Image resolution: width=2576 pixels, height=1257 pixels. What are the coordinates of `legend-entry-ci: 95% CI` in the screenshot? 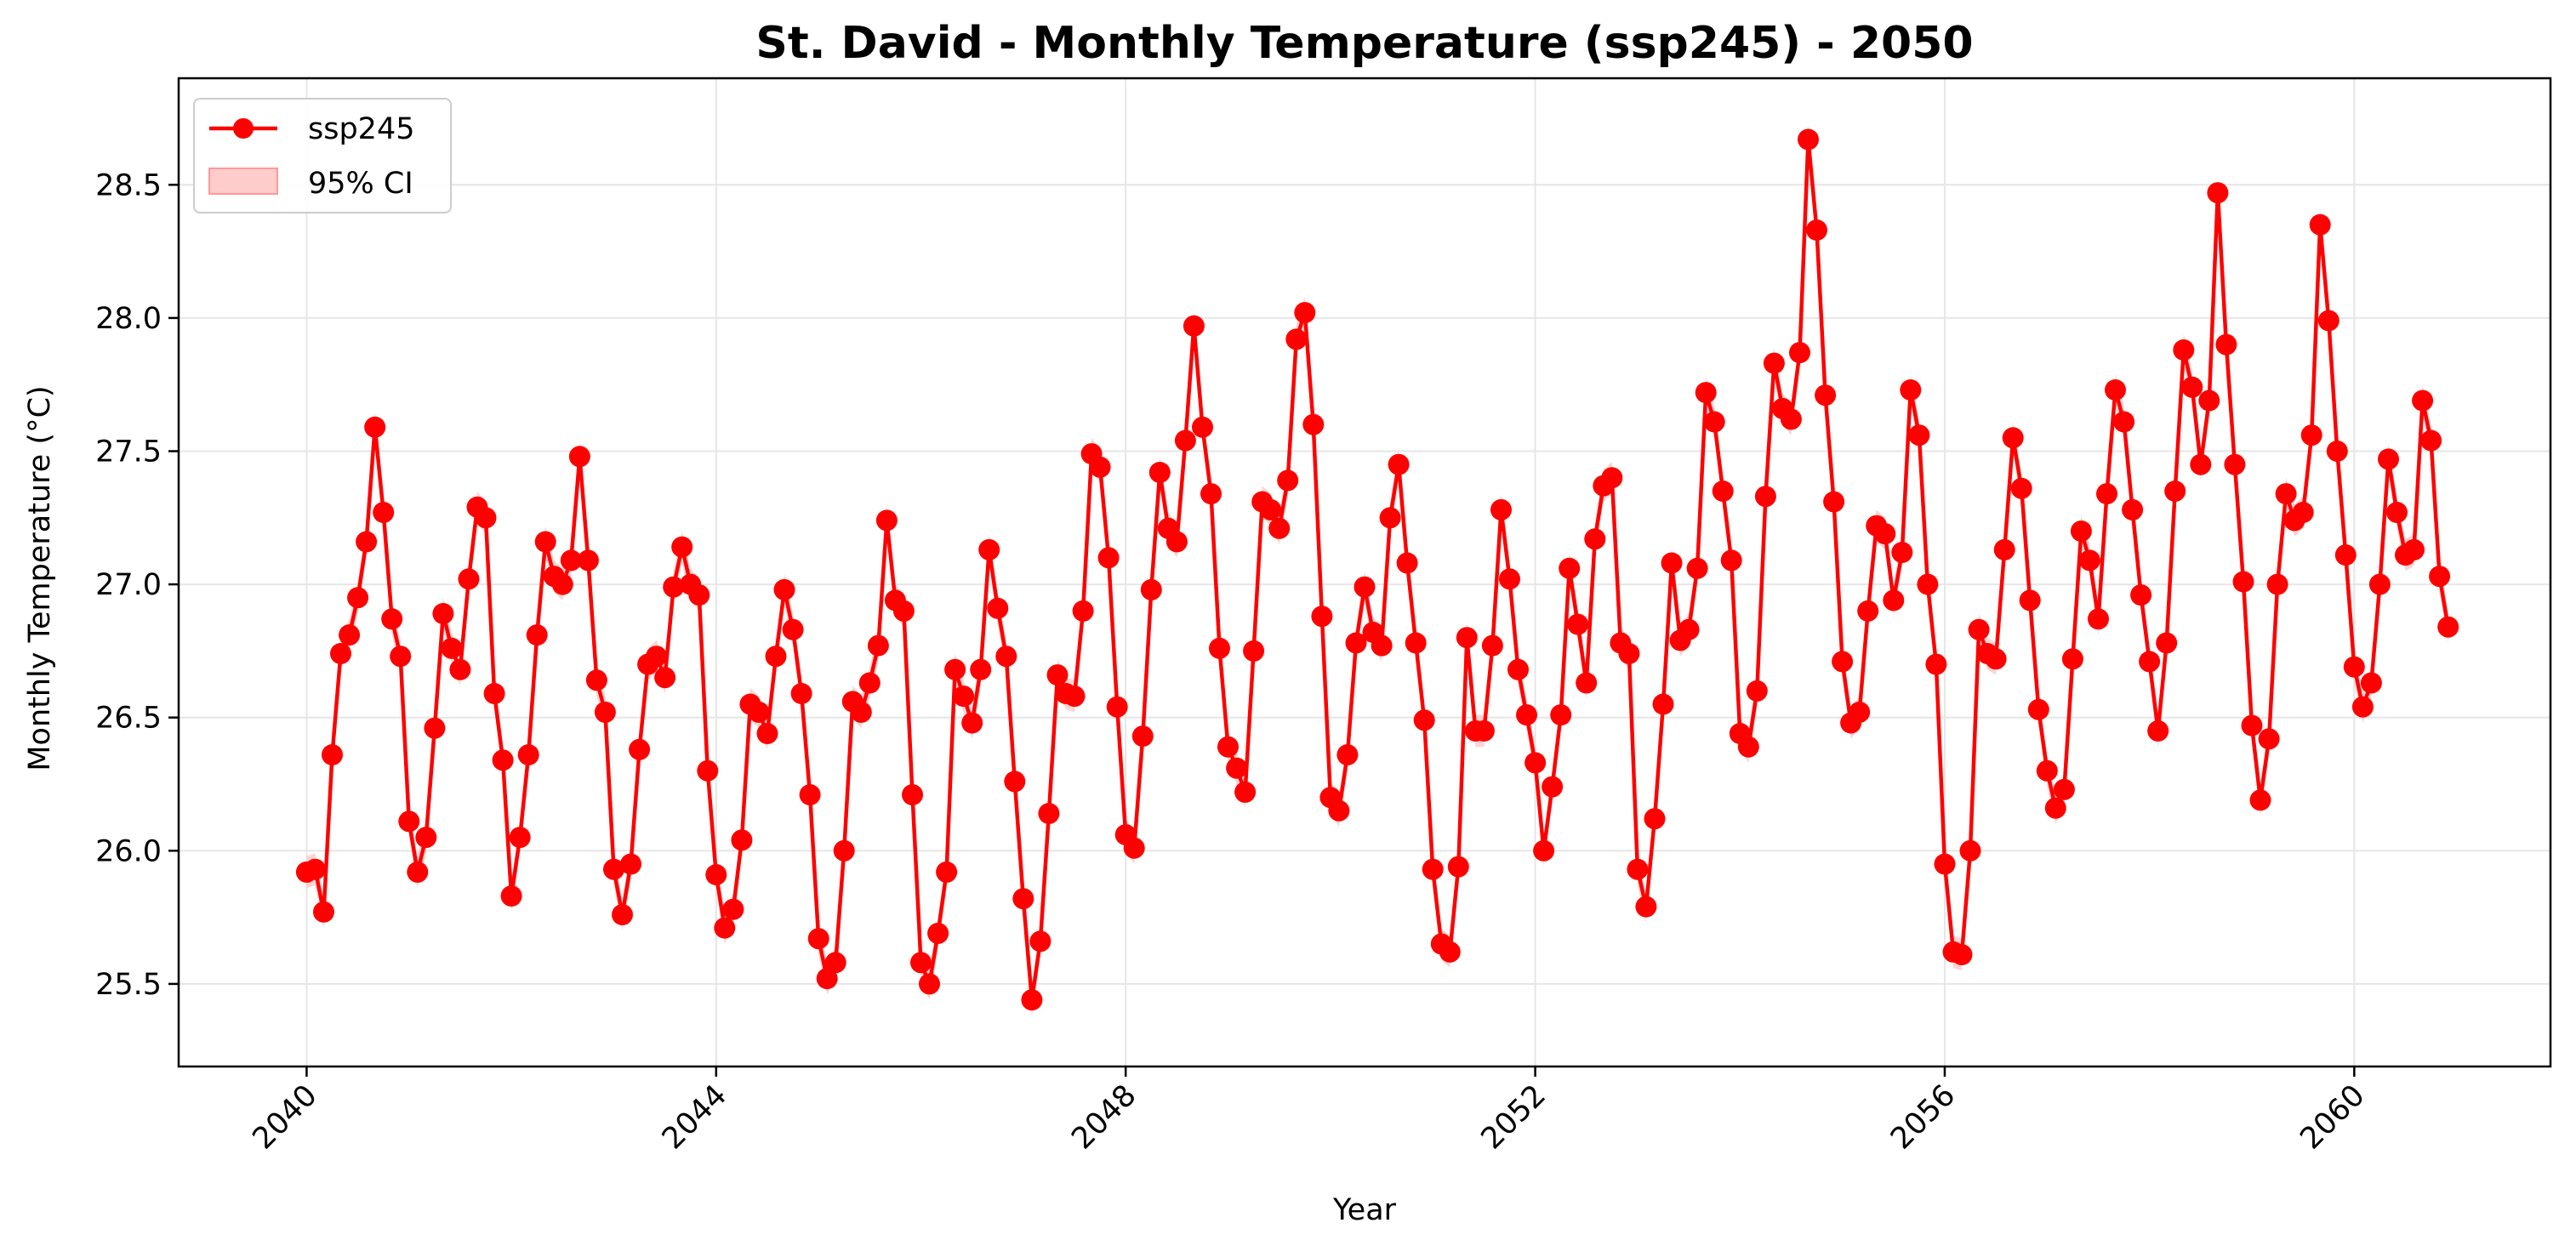 It's located at (361, 184).